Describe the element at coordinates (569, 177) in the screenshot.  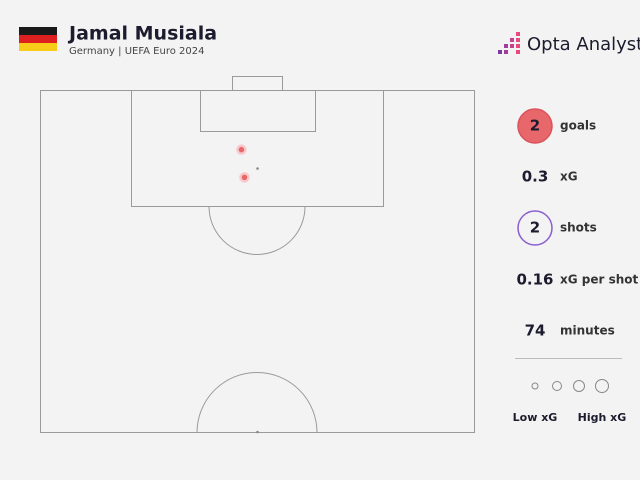
I see `stat-label: xG` at that location.